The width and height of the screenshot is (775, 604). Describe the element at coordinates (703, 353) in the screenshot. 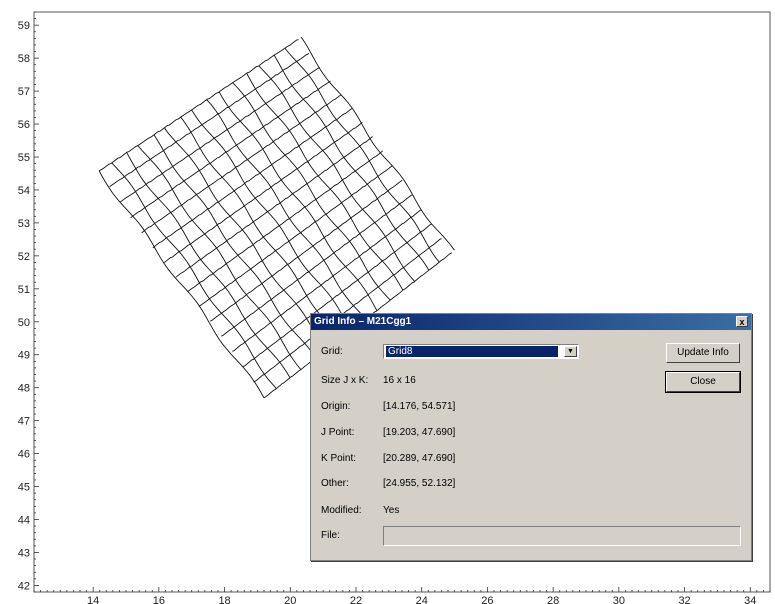

I see `update-info-button: Update Info` at that location.